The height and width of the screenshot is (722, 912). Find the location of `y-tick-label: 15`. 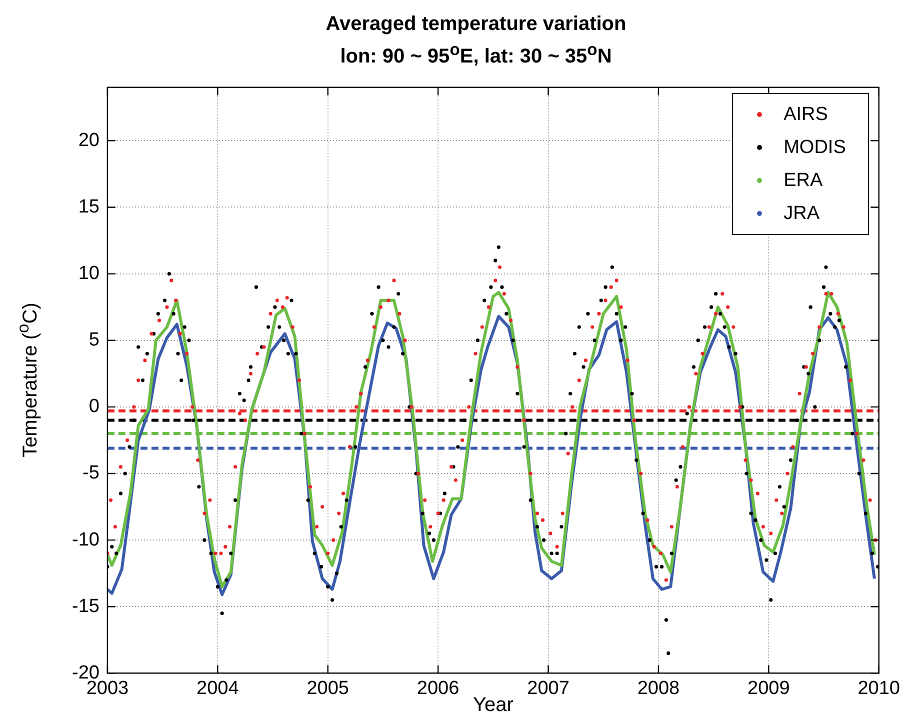

y-tick-label: 15 is located at coordinates (89, 207).